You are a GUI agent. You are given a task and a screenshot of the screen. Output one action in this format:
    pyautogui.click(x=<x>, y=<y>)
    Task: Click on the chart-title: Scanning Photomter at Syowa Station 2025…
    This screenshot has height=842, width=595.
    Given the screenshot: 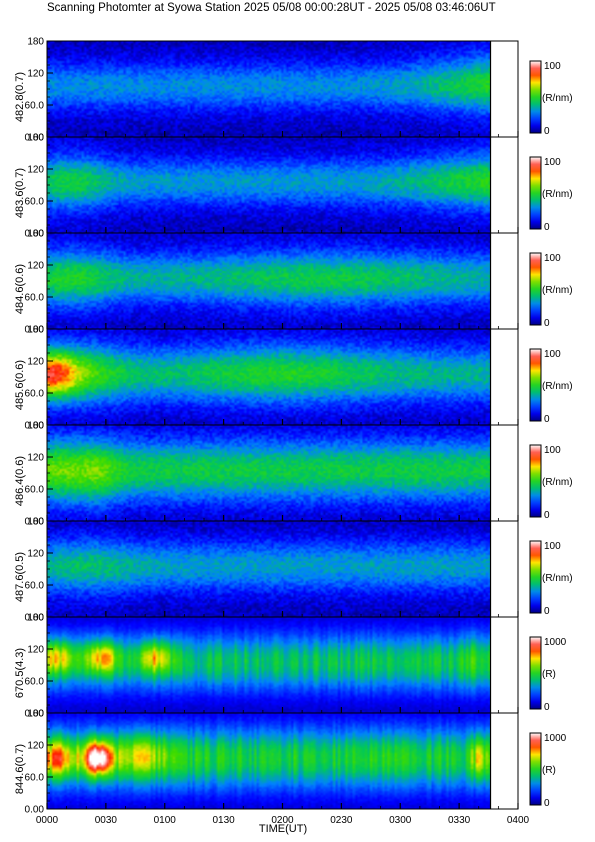 What is the action you would take?
    pyautogui.click(x=271, y=8)
    